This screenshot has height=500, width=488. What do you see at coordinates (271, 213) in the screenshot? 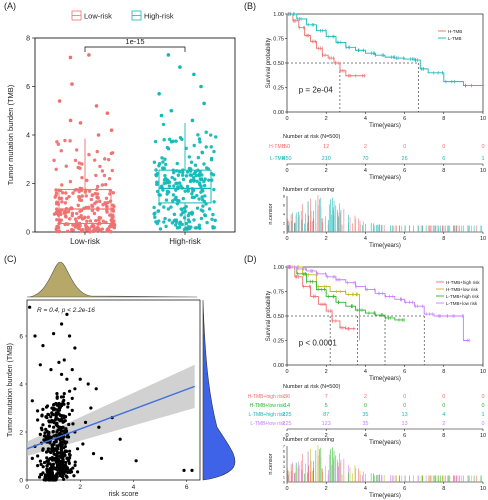
I see `y-axis-label: n.censor` at bounding box center [271, 213].